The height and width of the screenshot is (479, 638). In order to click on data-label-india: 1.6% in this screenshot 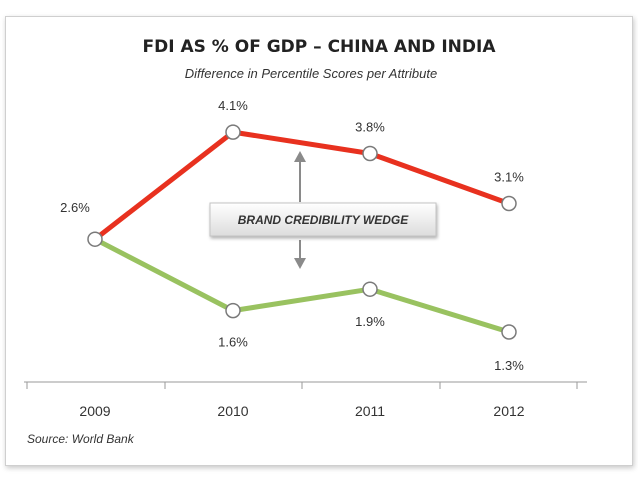, I will do `click(233, 342)`.